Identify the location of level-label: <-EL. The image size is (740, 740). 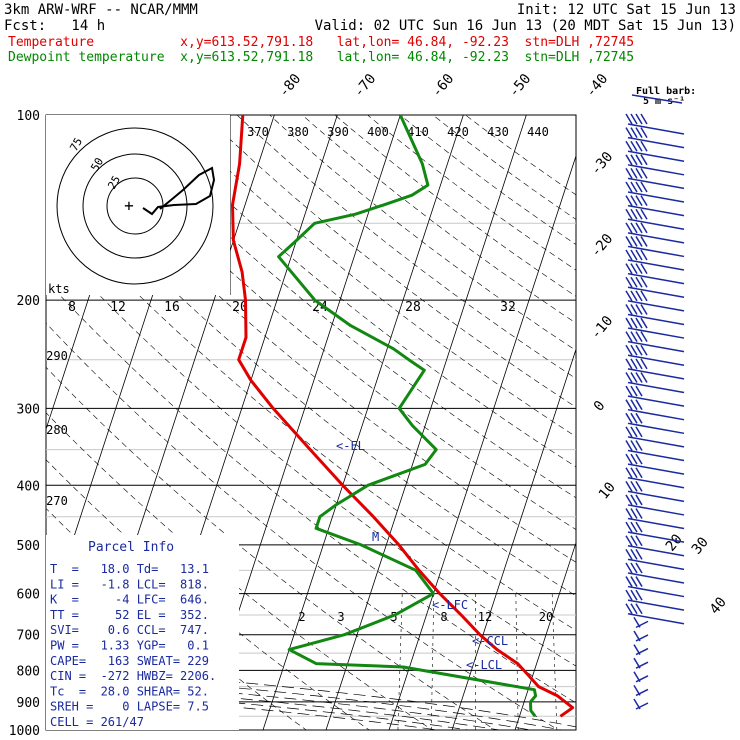
(350, 446).